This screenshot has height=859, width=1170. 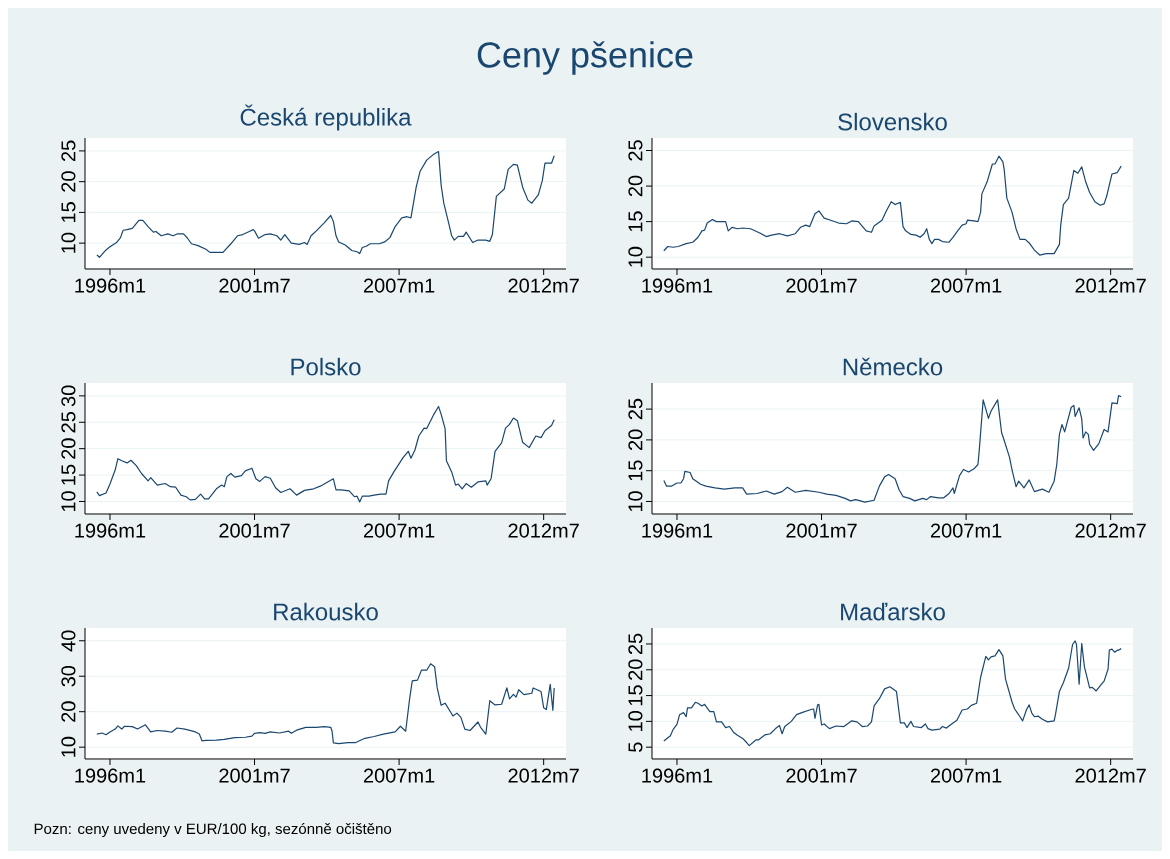 I want to click on chart-title: Česká republika, so click(x=326, y=117).